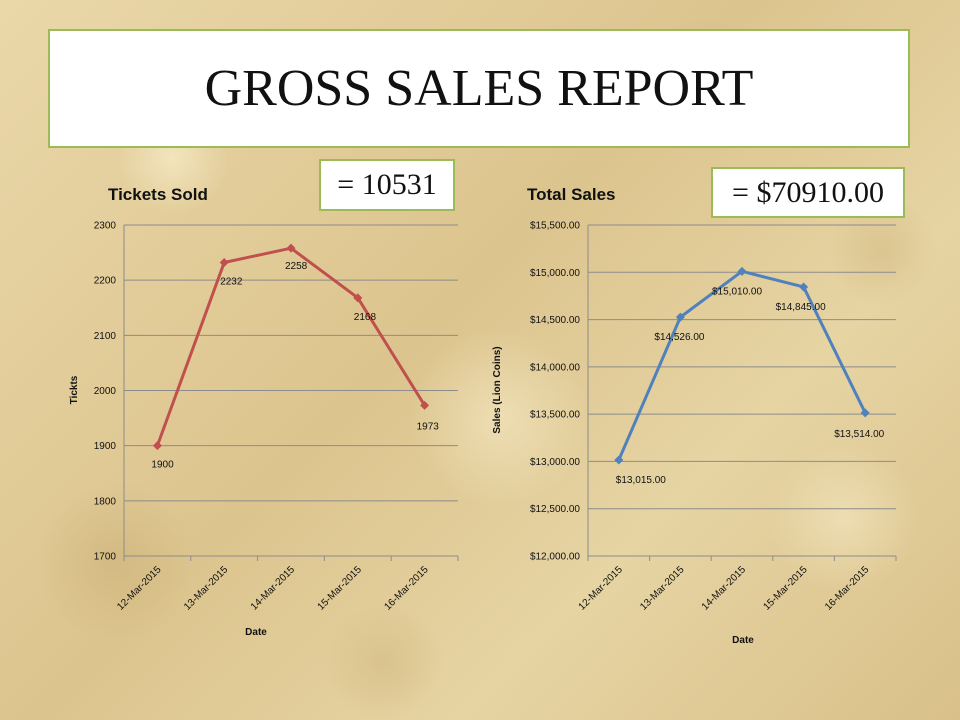  Describe the element at coordinates (641, 480) in the screenshot. I see `sales-data-label: $13,015.00` at that location.